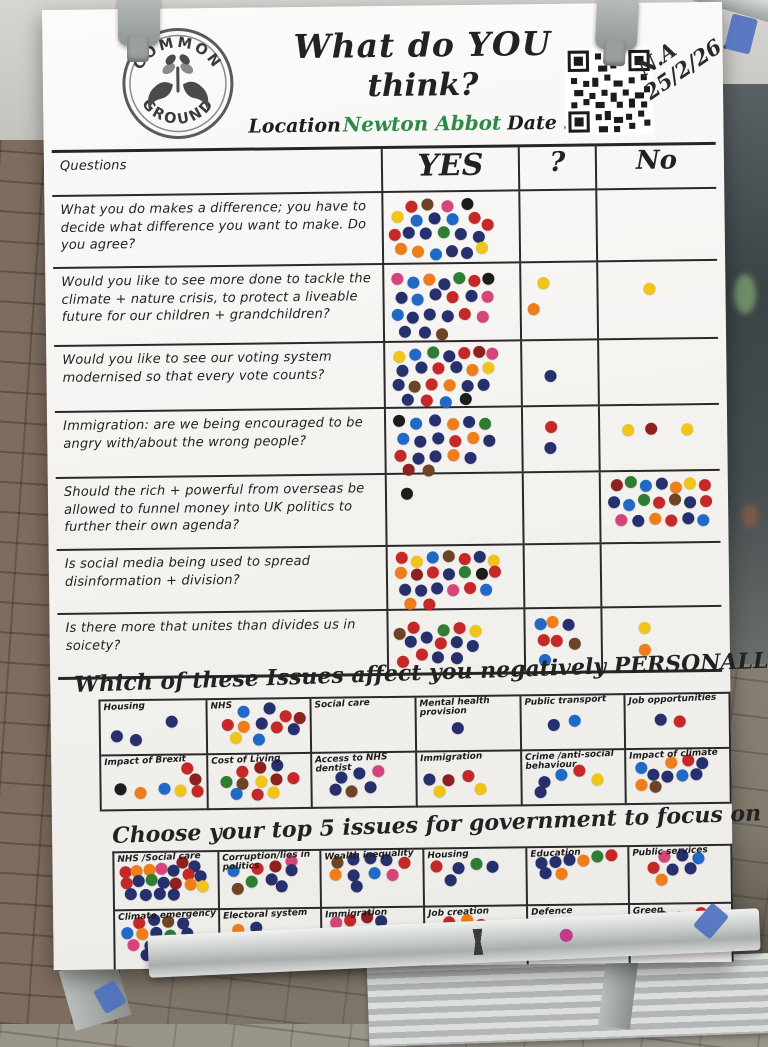  I want to click on col-header-questions: Questions, so click(93, 166).